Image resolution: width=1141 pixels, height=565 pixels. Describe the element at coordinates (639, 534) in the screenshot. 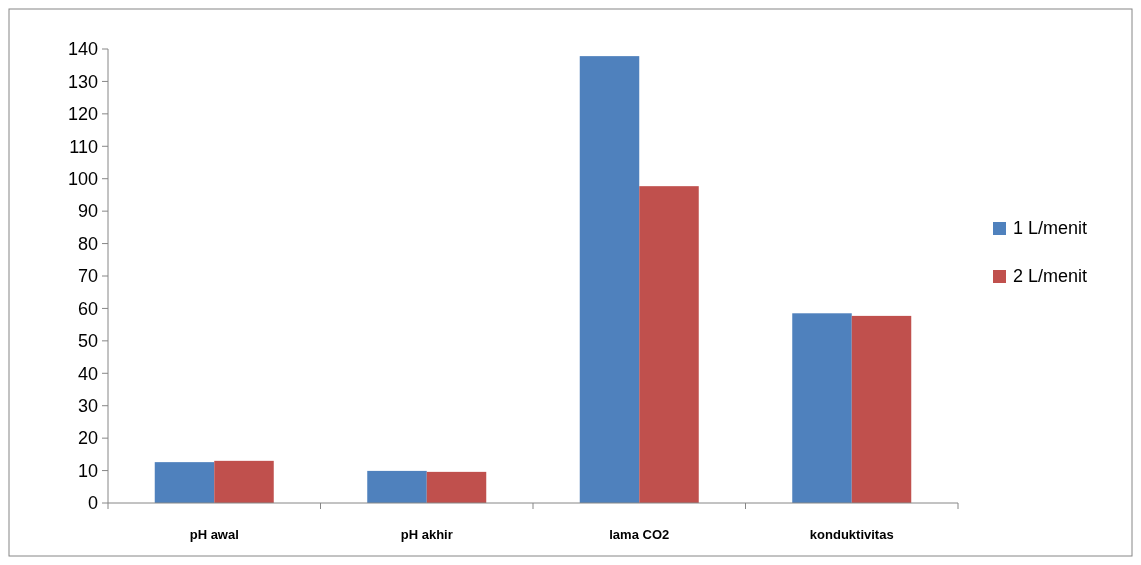

I see `x-tick-label: lama CO2` at that location.